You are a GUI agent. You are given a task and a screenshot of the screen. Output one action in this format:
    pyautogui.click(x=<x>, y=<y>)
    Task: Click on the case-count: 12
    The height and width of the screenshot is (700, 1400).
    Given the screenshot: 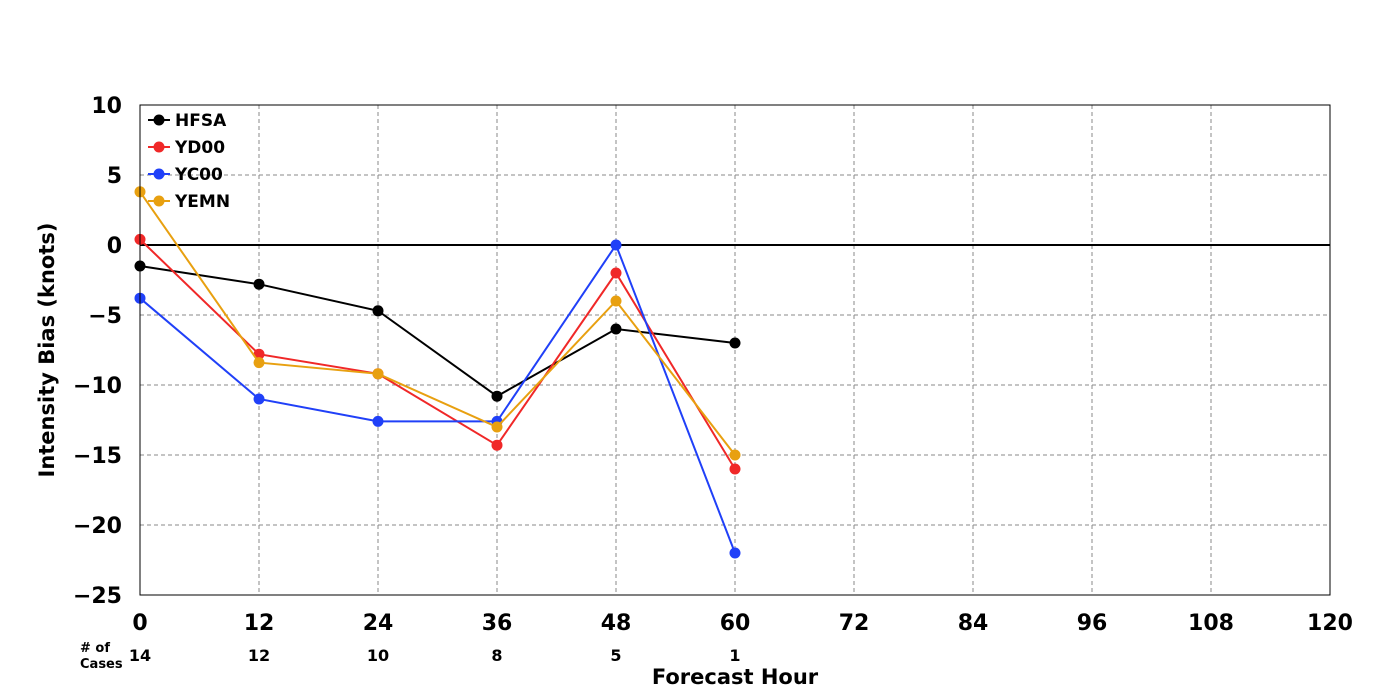 What is the action you would take?
    pyautogui.click(x=259, y=655)
    